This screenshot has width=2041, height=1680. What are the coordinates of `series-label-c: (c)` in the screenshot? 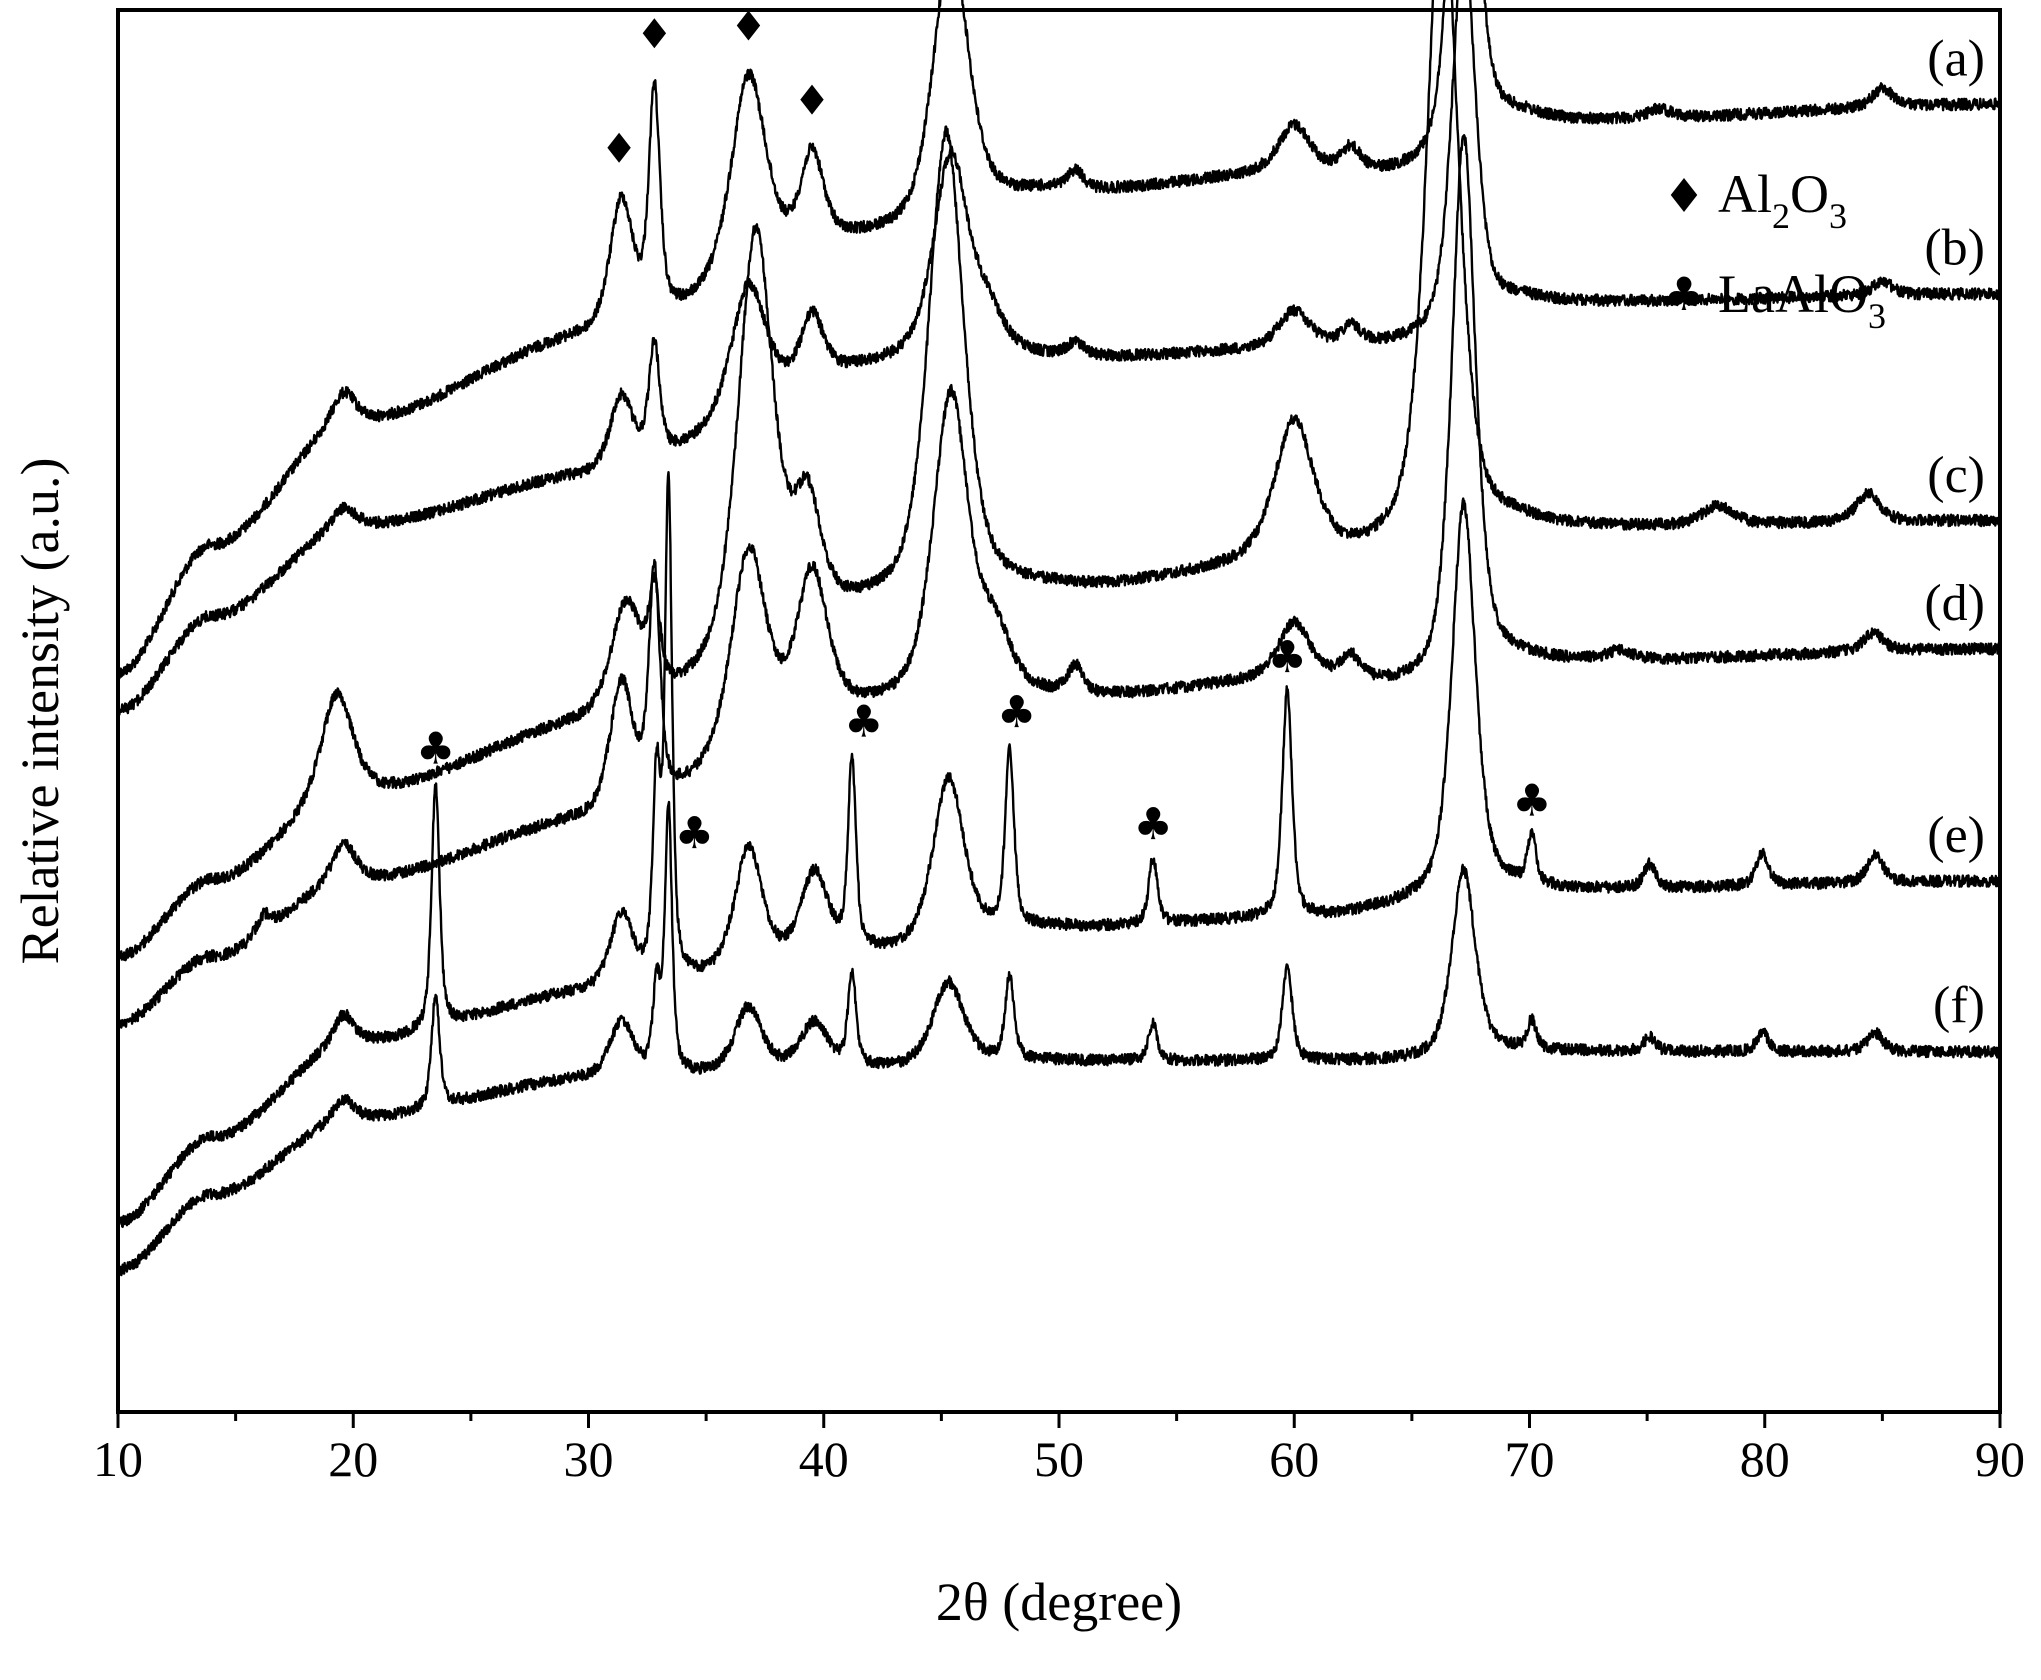 It's located at (1956, 475).